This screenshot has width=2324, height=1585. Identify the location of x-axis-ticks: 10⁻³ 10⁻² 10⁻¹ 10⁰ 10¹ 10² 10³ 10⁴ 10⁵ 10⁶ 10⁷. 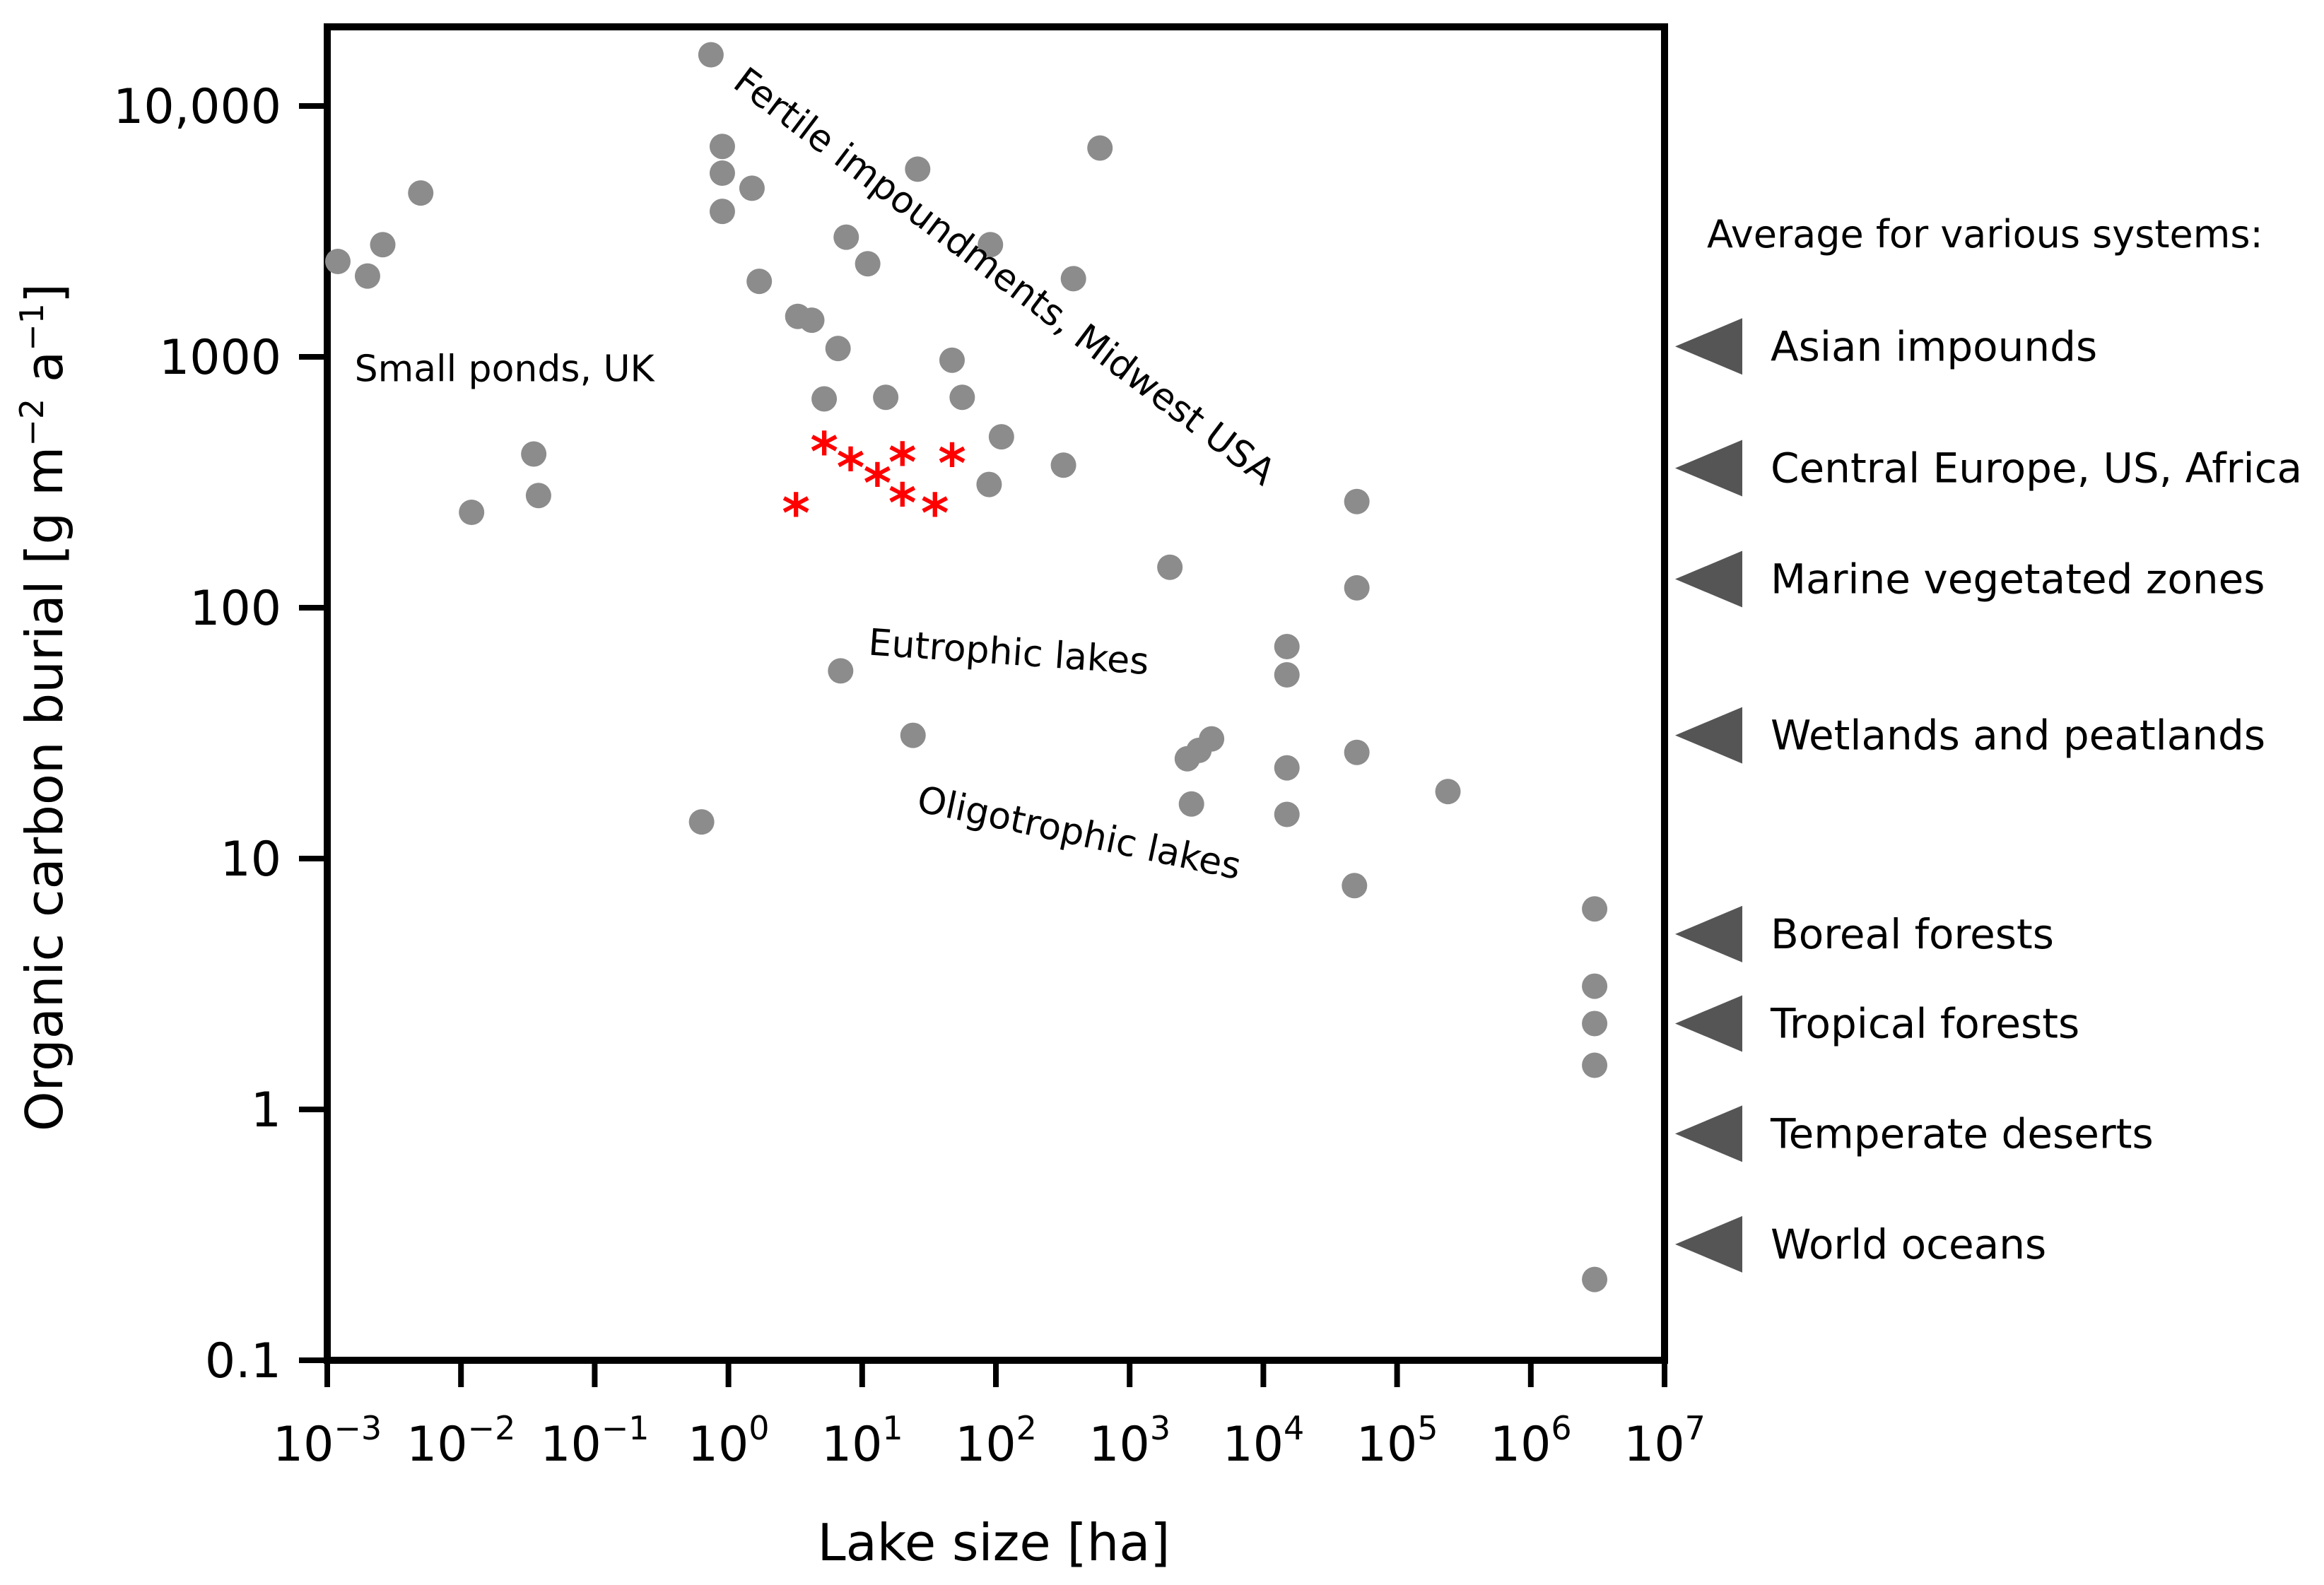
(989, 1416).